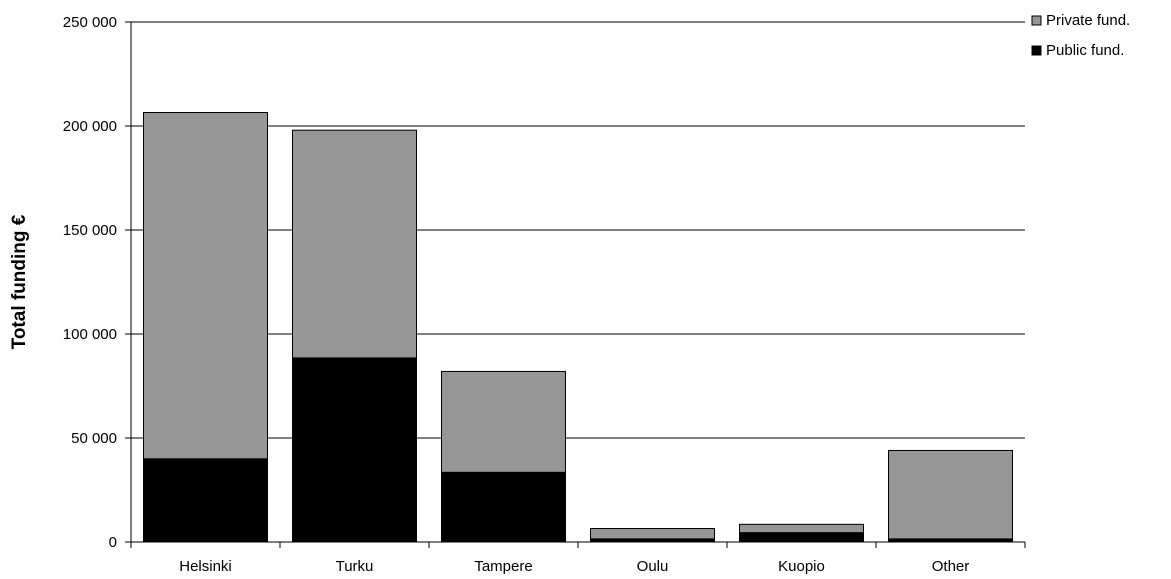 This screenshot has height=579, width=1171. I want to click on x-tick-label: Helsinki, so click(205, 566).